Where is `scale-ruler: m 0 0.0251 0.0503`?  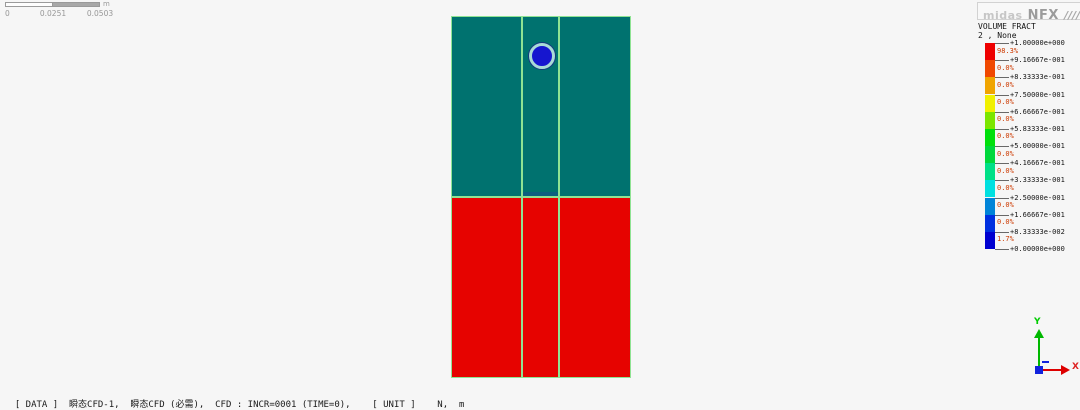
scale-ruler: m 0 0.0251 0.0503 is located at coordinates (59, 9).